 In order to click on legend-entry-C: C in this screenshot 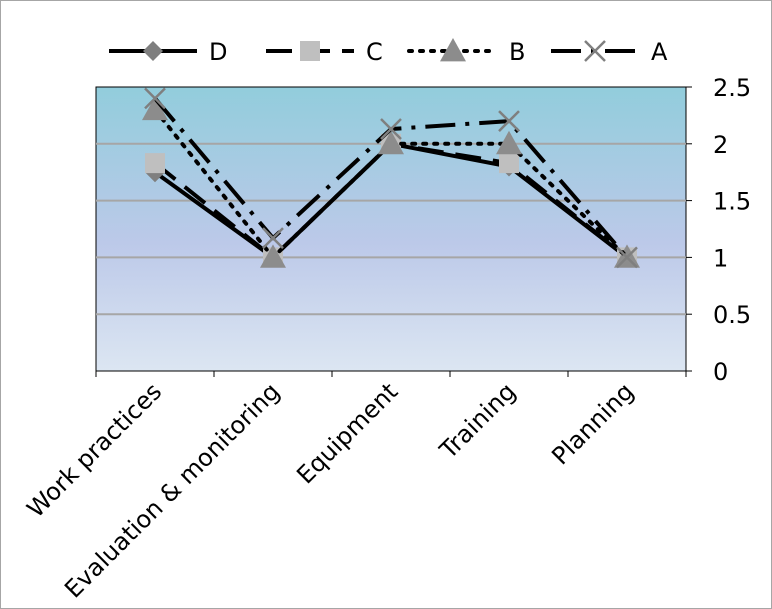, I will do `click(324, 52)`.